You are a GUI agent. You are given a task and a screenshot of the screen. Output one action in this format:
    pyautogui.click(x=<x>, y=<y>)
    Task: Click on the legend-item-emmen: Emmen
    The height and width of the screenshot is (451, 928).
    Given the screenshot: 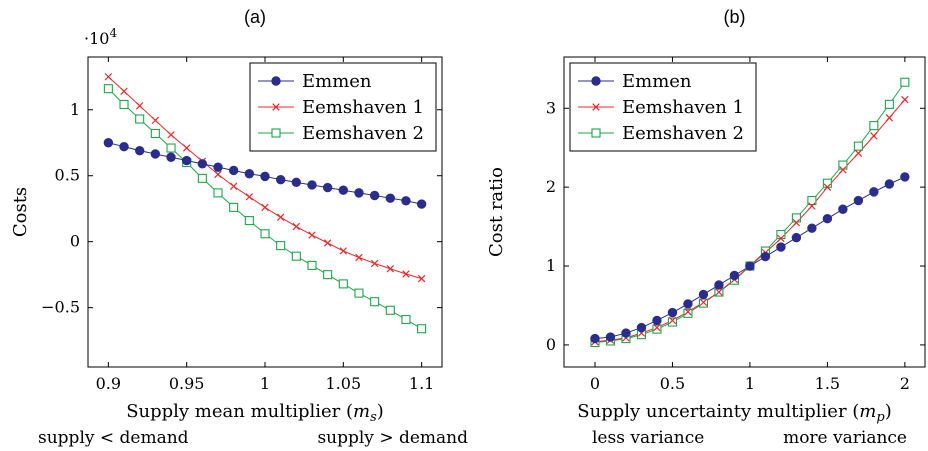 What is the action you would take?
    pyautogui.click(x=315, y=81)
    